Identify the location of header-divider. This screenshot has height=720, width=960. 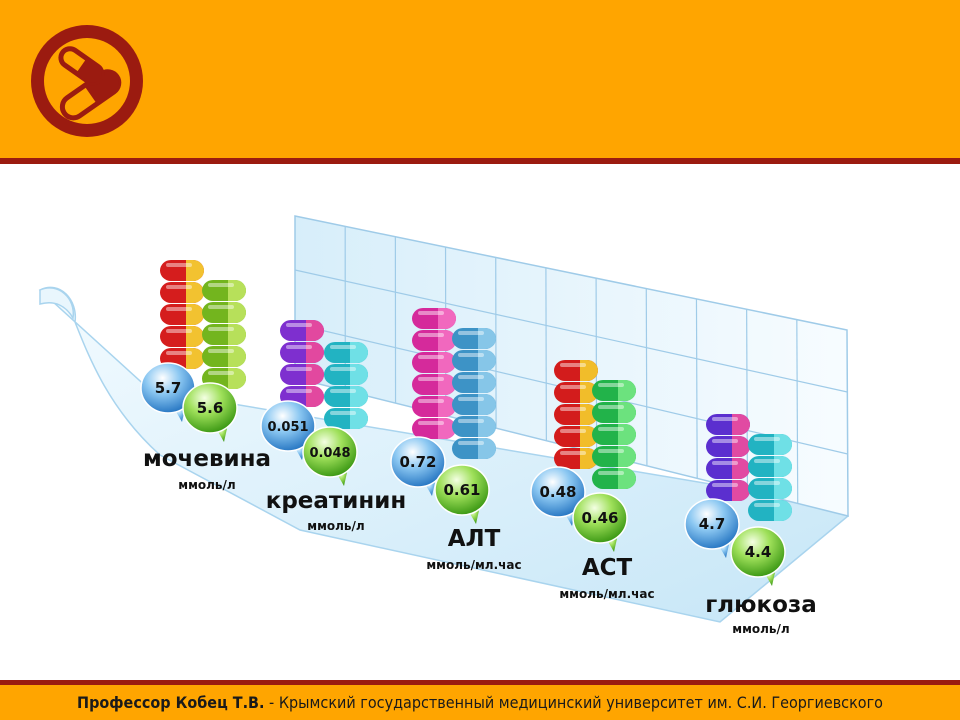
(480, 161).